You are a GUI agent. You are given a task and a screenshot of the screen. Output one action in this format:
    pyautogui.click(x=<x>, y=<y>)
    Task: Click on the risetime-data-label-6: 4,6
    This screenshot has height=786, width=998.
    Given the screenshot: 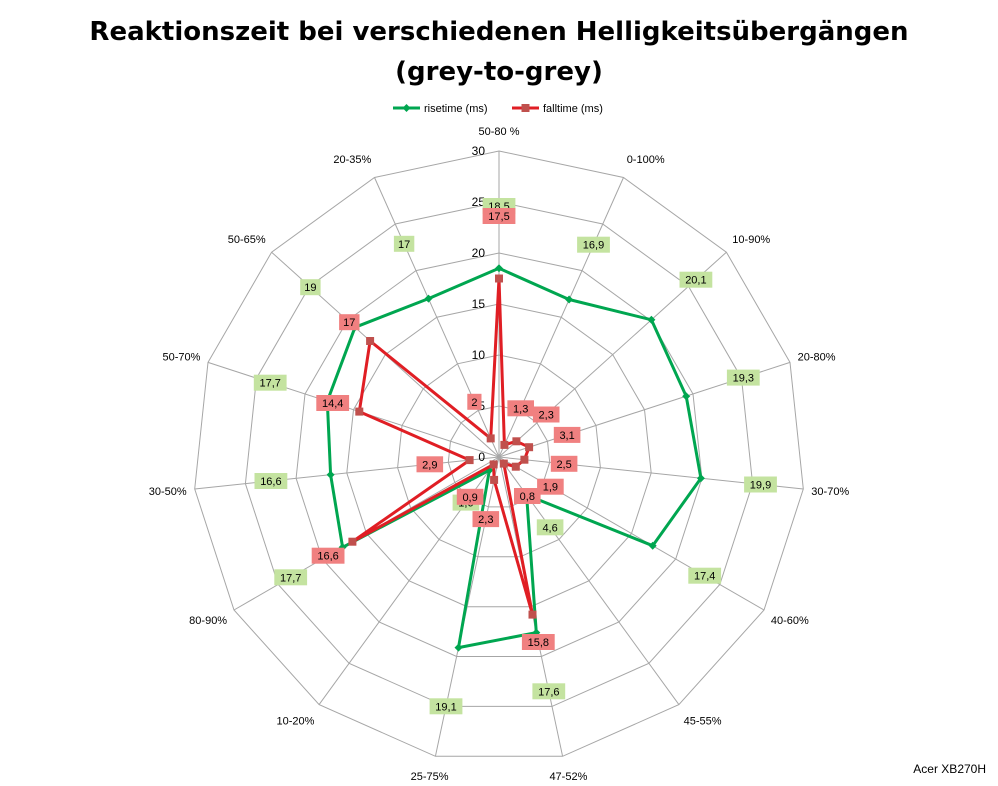 What is the action you would take?
    pyautogui.click(x=550, y=527)
    